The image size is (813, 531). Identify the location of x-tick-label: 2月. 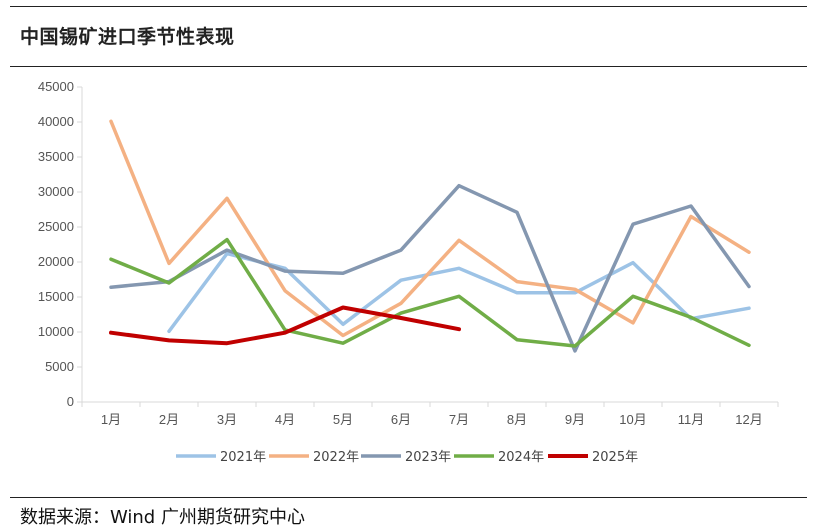
(169, 419).